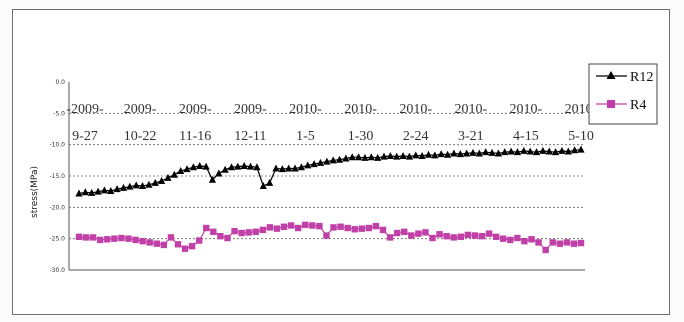 This screenshot has width=684, height=322. Describe the element at coordinates (611, 104) in the screenshot. I see `legend-marker-r4` at that location.